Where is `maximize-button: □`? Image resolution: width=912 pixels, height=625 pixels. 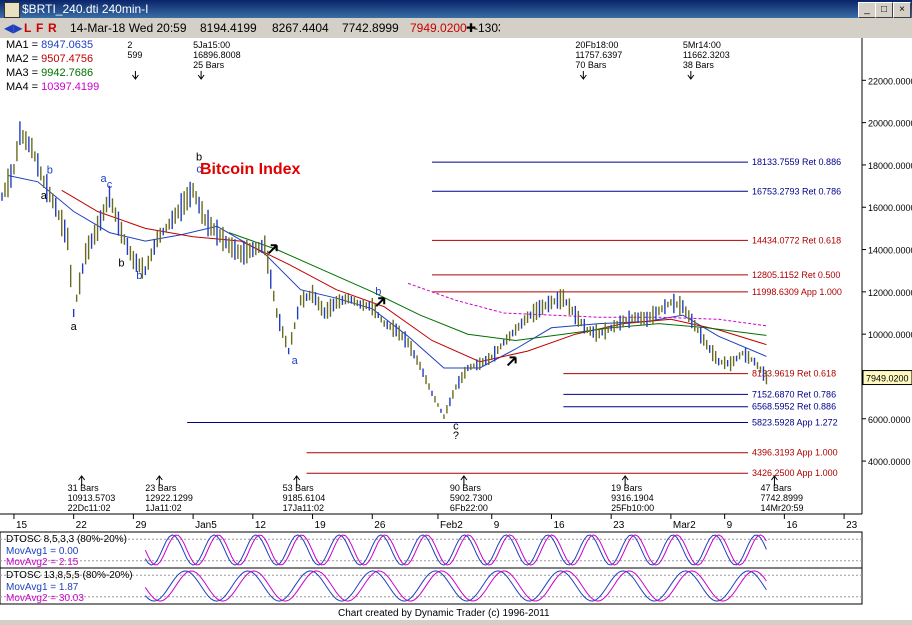
maximize-button: □ is located at coordinates (884, 10).